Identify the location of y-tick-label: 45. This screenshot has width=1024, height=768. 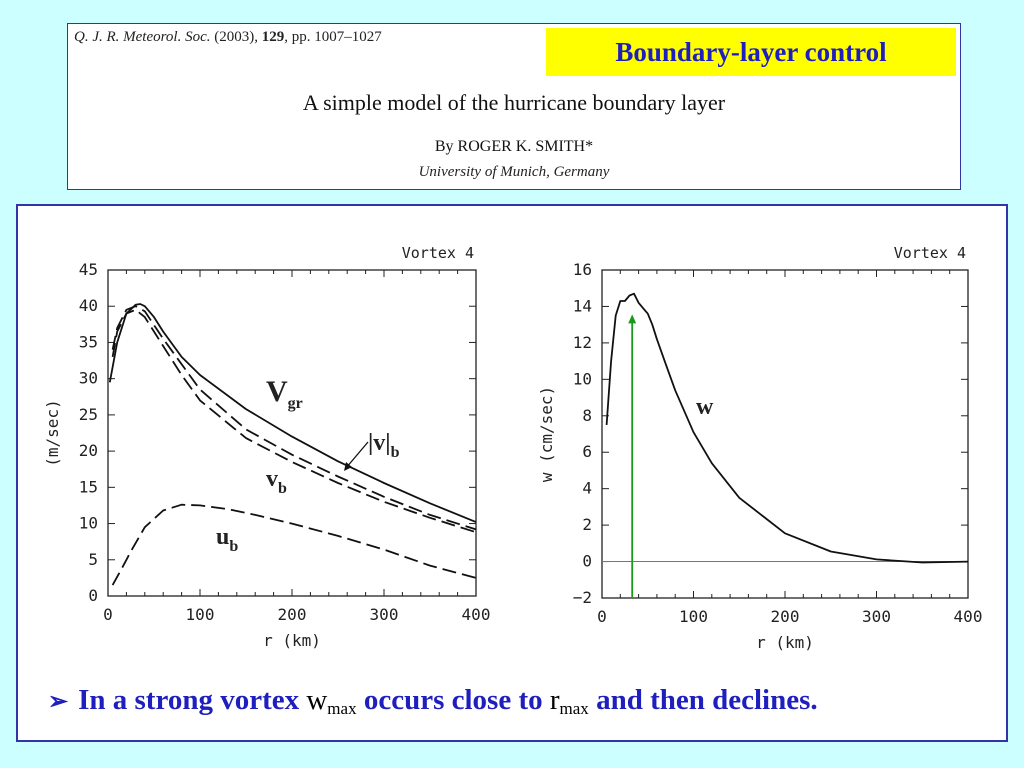
(88, 269).